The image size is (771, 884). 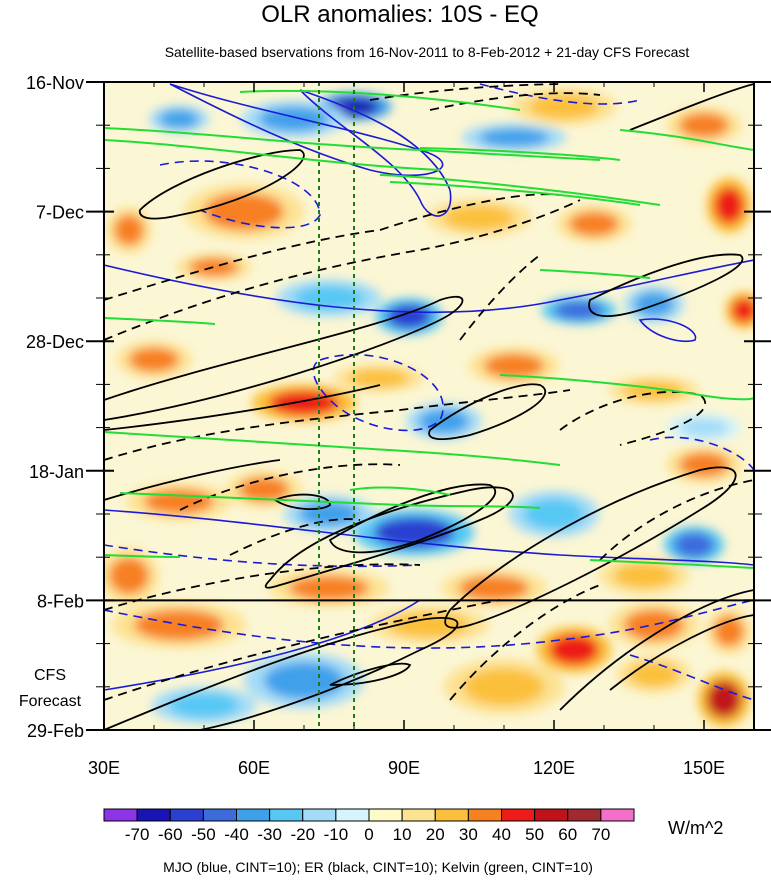 I want to click on x-tick-label: 120E, so click(x=554, y=768).